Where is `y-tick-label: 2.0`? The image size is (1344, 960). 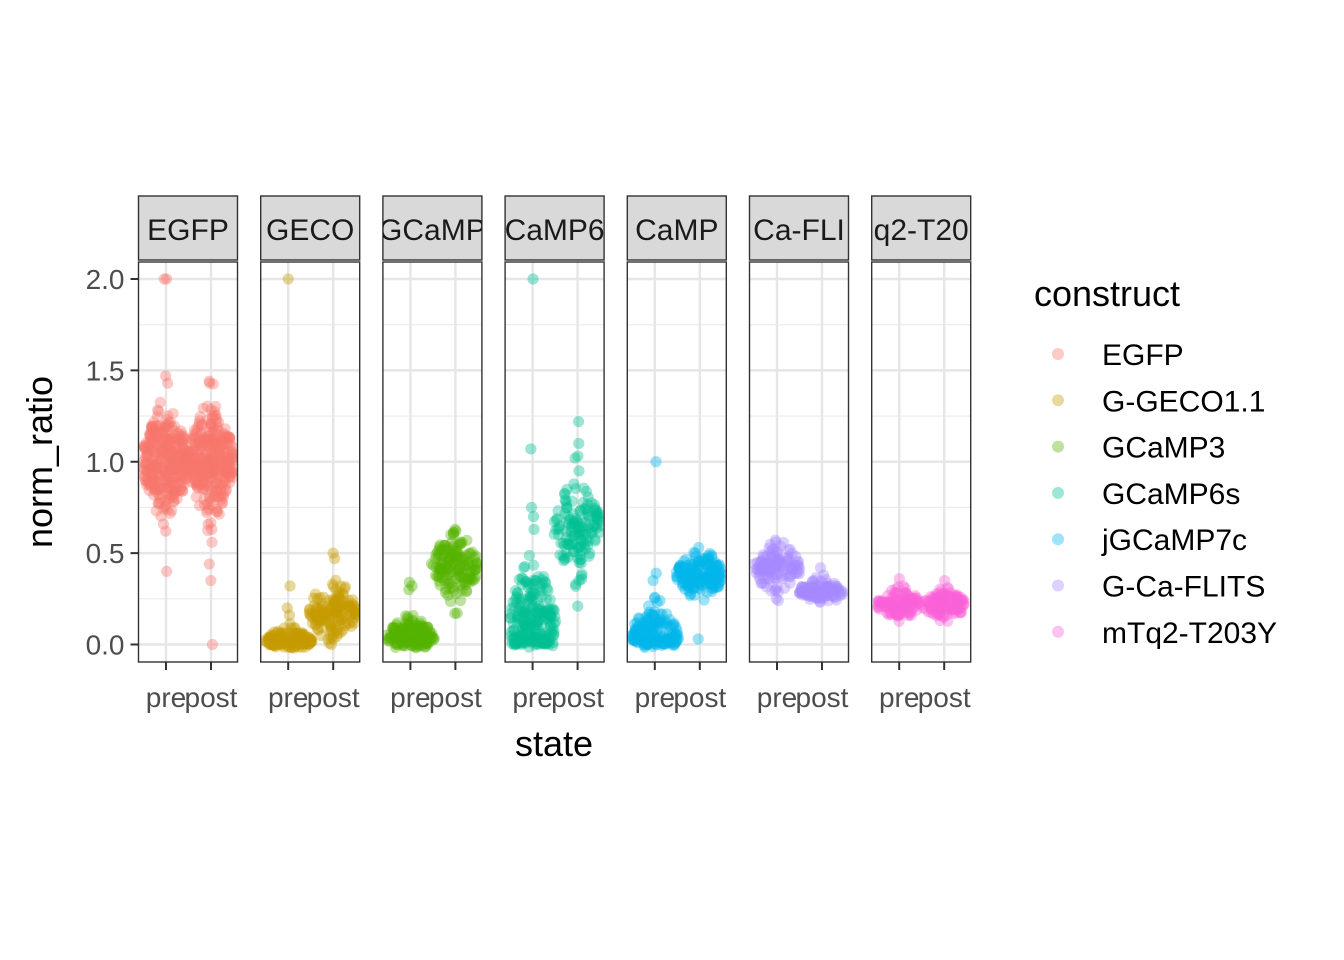 y-tick-label: 2.0 is located at coordinates (105, 279).